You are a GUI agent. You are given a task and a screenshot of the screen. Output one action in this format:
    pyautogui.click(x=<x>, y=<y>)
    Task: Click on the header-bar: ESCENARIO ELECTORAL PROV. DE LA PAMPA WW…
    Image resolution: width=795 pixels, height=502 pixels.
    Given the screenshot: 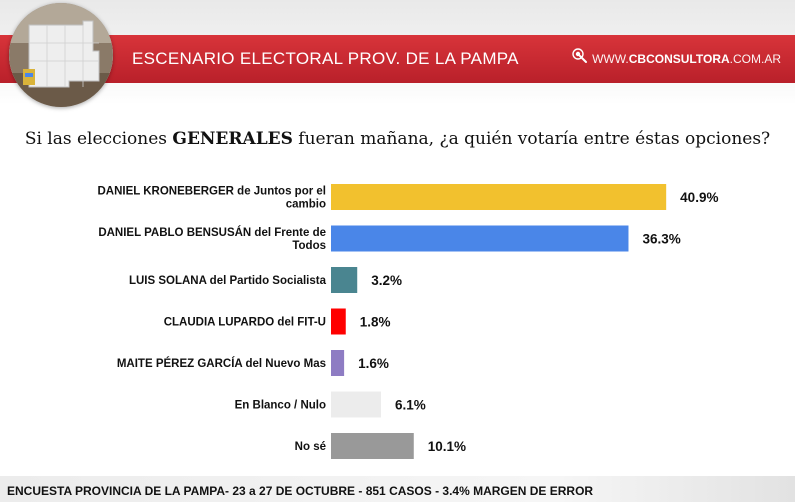 What is the action you would take?
    pyautogui.click(x=397, y=59)
    